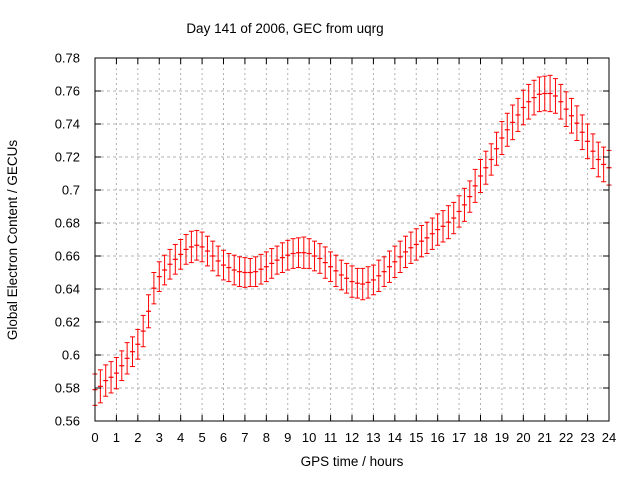 Image resolution: width=640 pixels, height=480 pixels. Describe the element at coordinates (609, 437) in the screenshot. I see `x-tick-label: 24` at that location.